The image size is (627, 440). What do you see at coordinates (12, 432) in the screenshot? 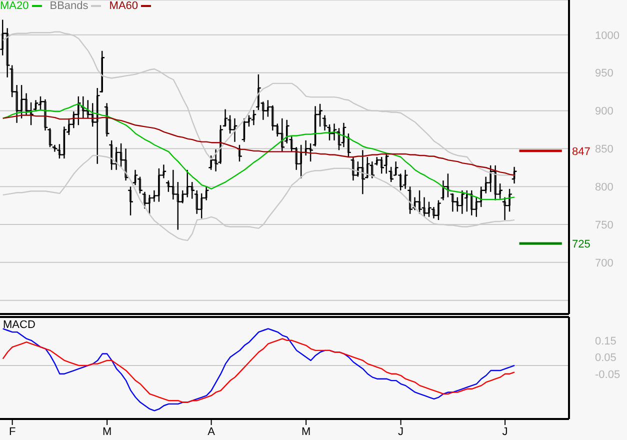
I see `x-tick-label: F` at bounding box center [12, 432].